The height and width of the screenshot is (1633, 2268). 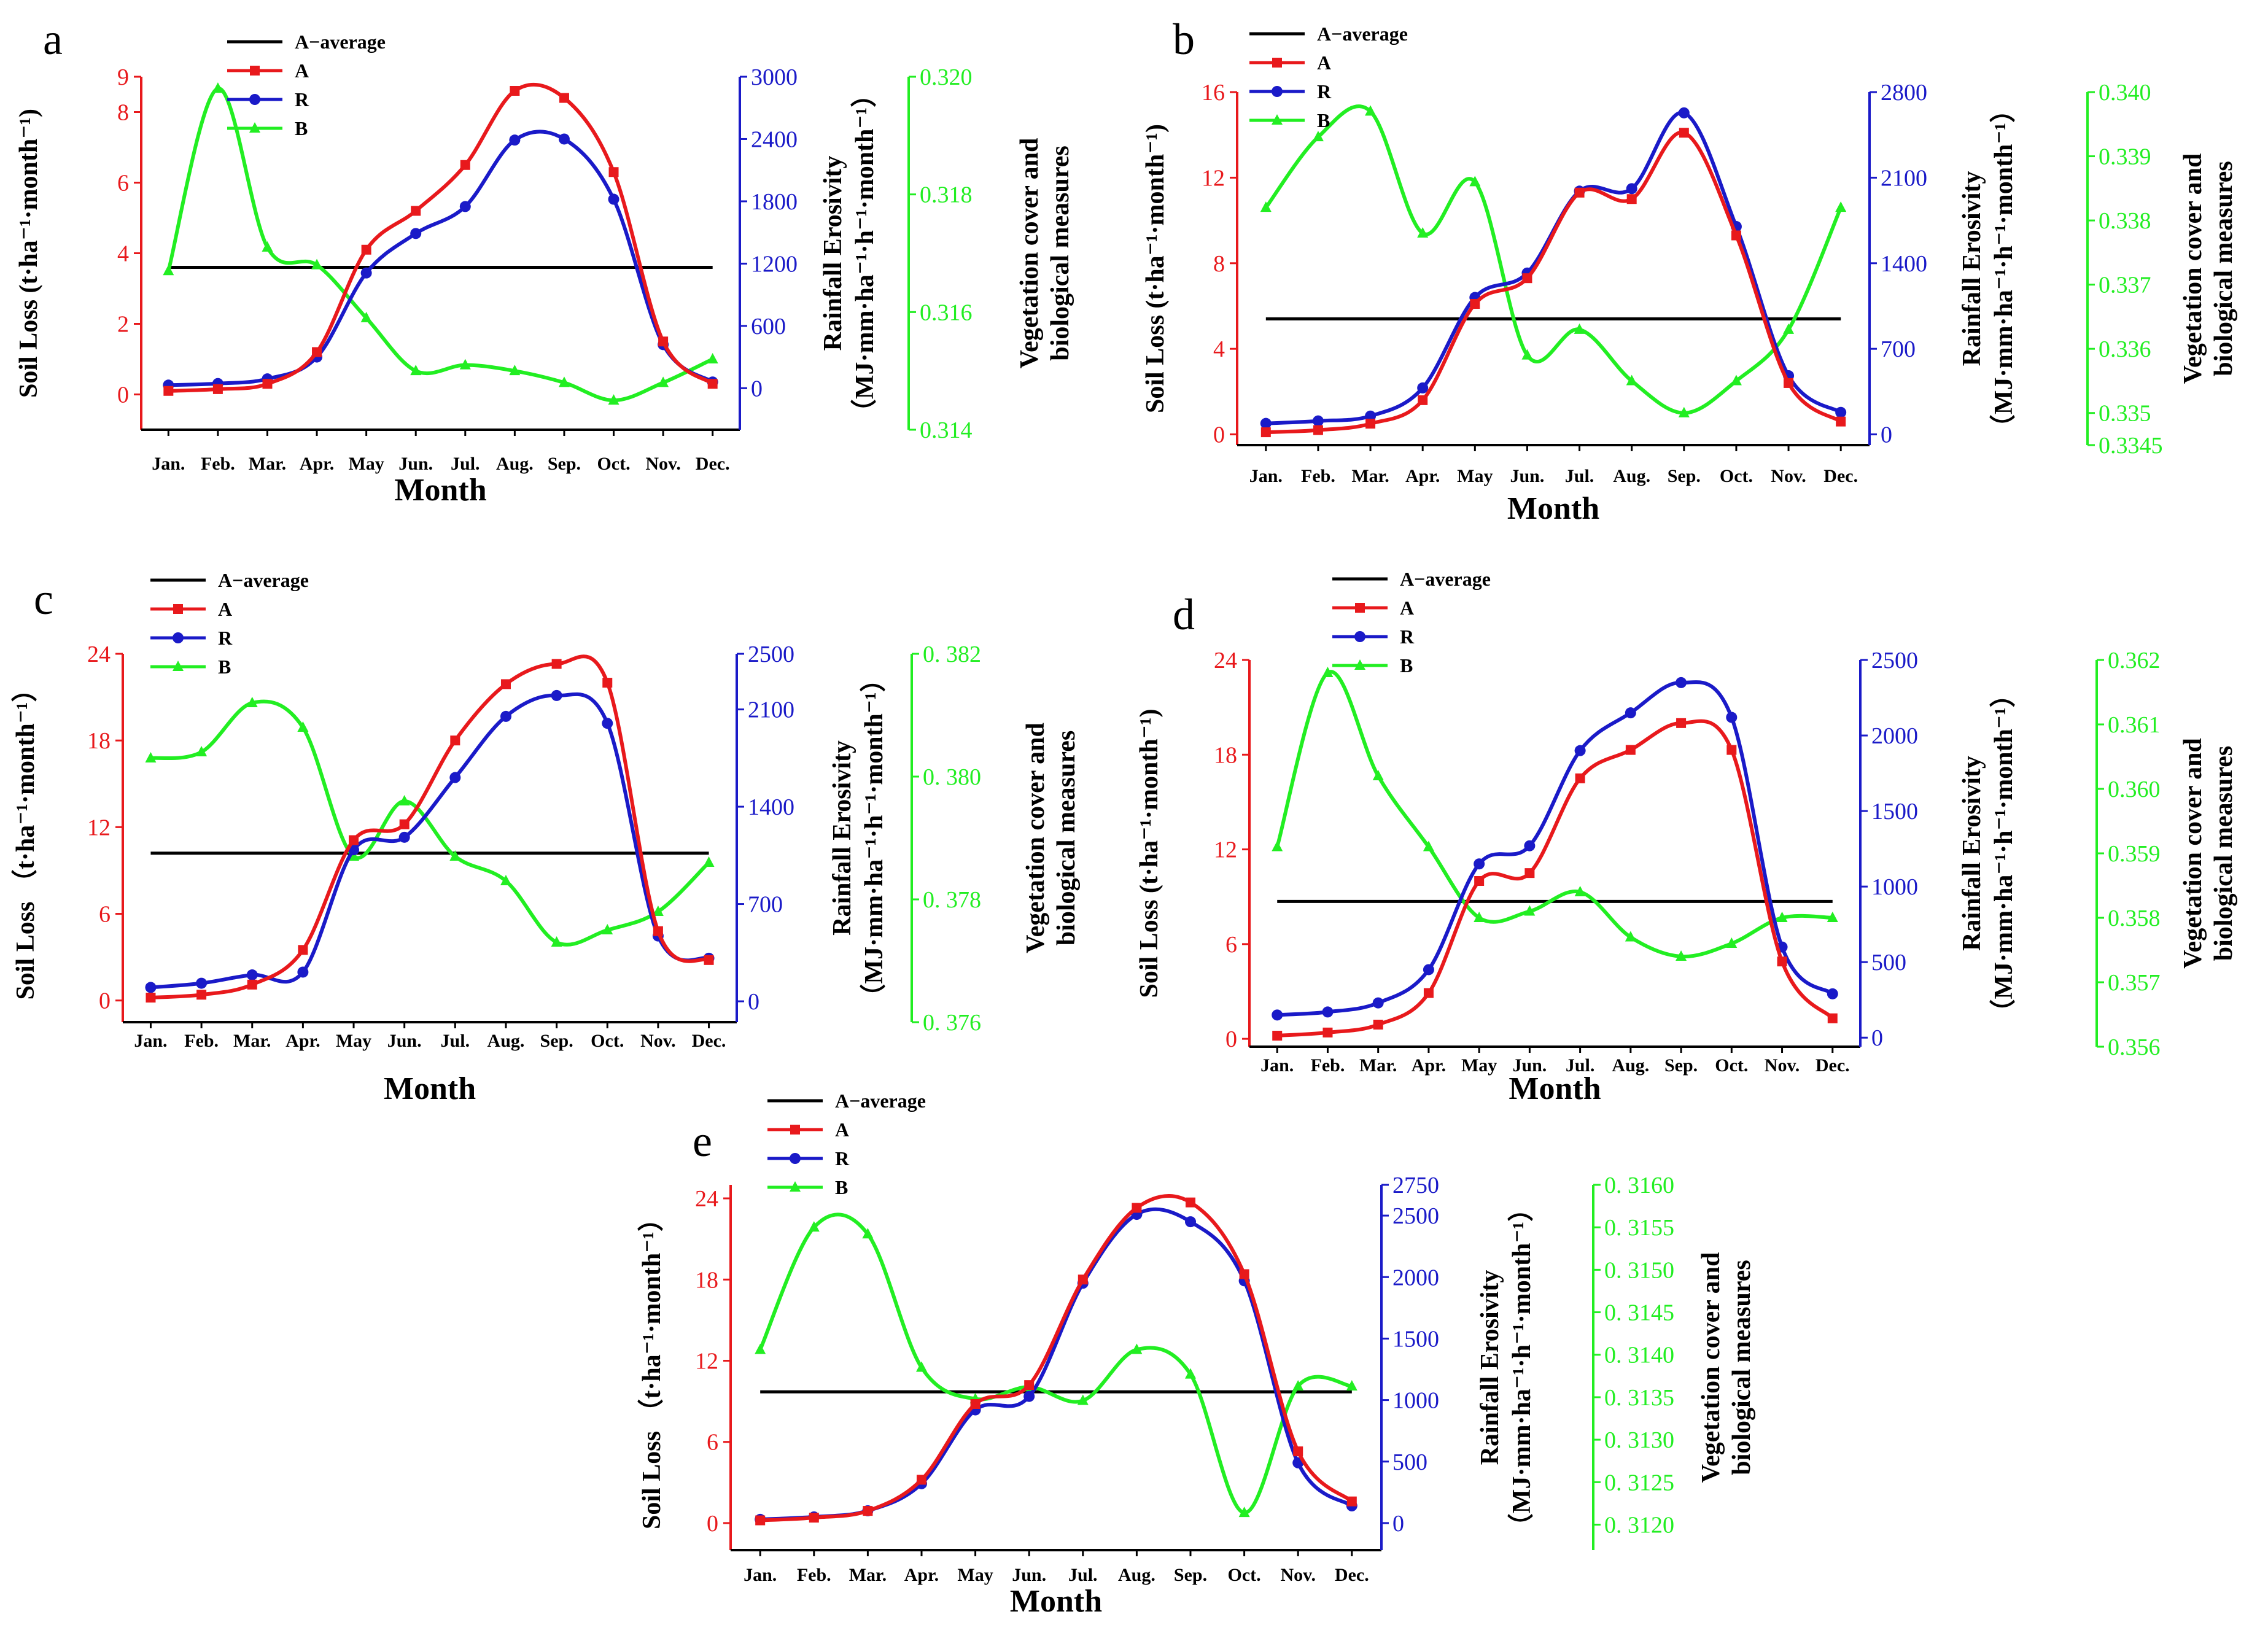 I want to click on x-tick-label: Dec., so click(x=709, y=1041).